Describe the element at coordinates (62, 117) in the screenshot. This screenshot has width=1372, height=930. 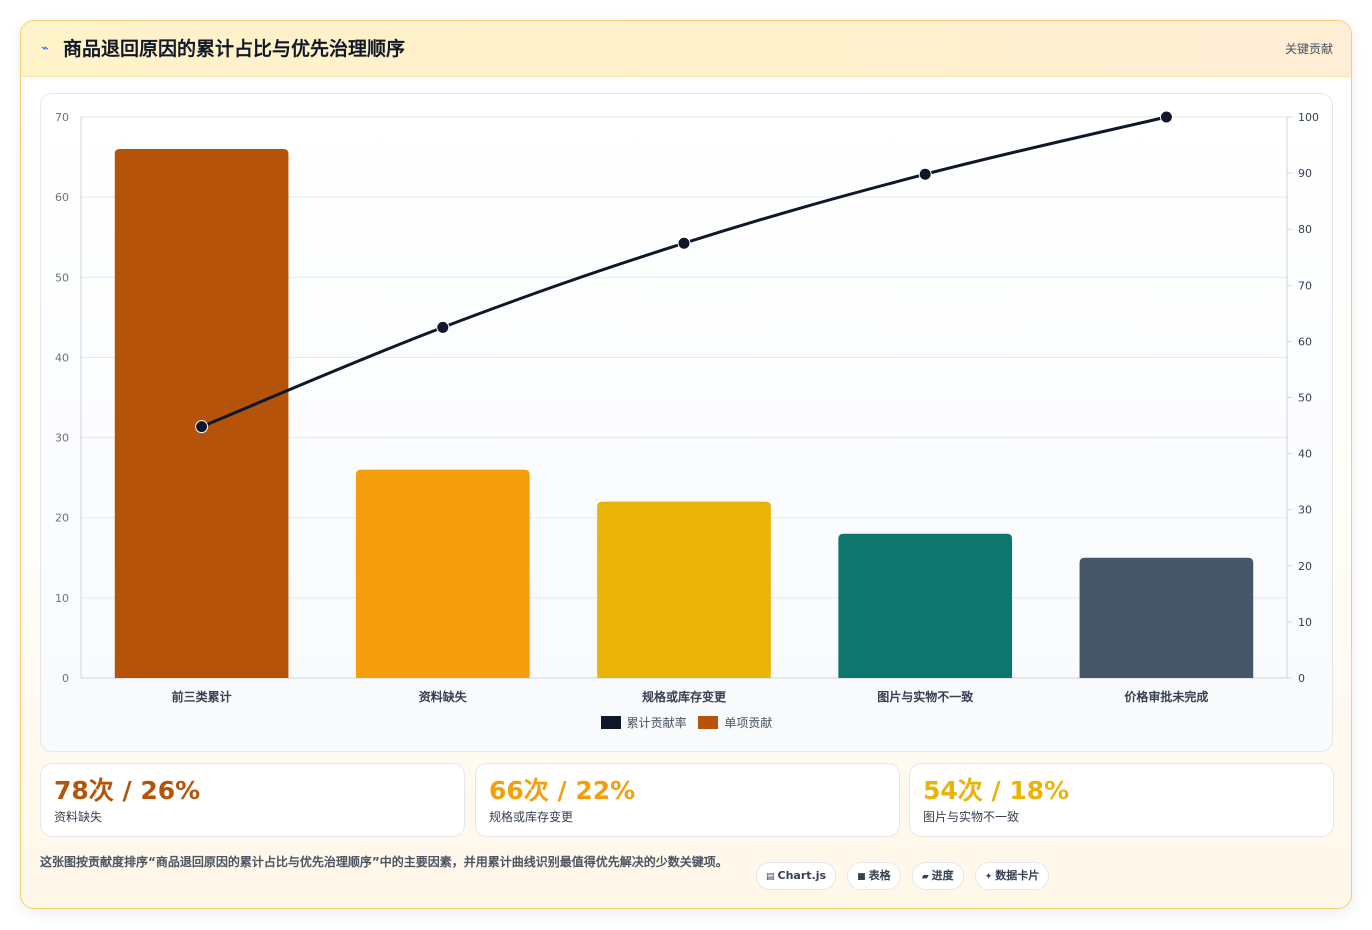
I see `y-tick-label: 70` at that location.